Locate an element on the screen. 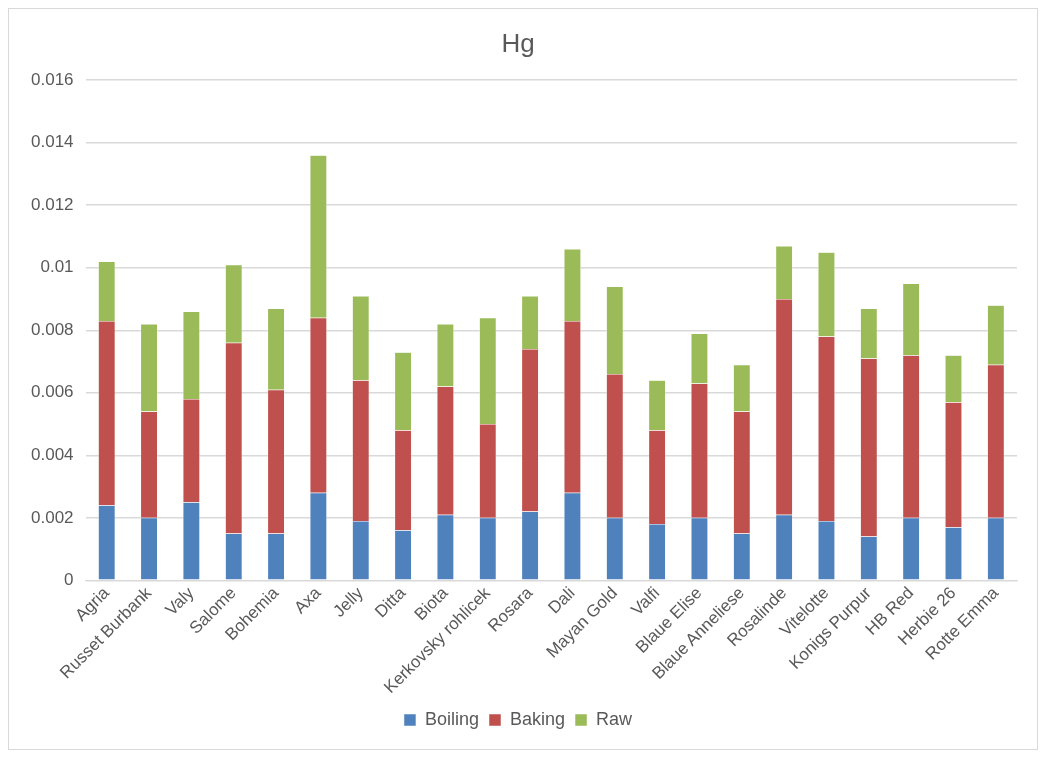 This screenshot has width=1047, height=760. chart-title: Hg is located at coordinates (518, 42).